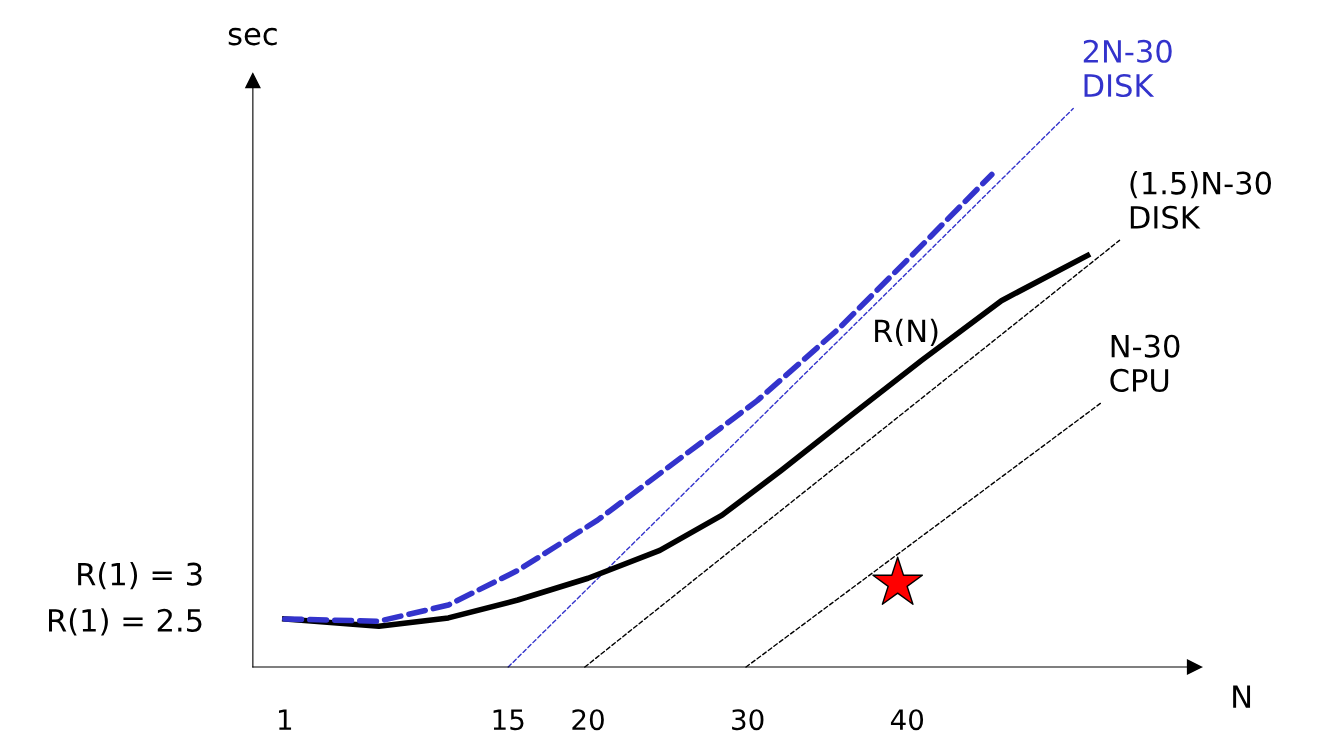  Describe the element at coordinates (907, 720) in the screenshot. I see `x-tick-label: 40` at that location.